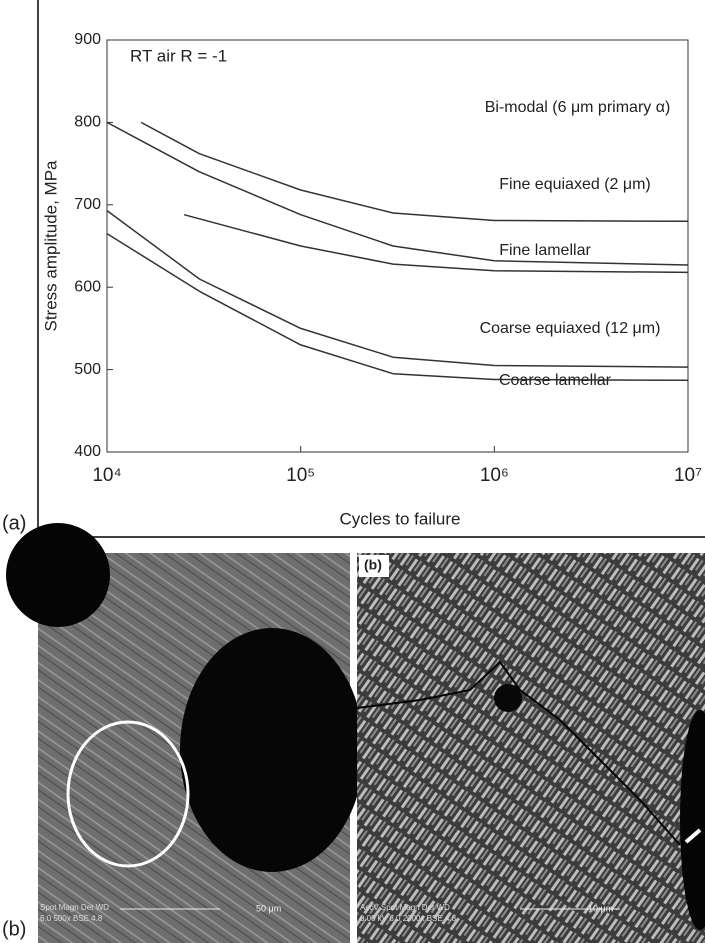 Image resolution: width=705 pixels, height=943 pixels. What do you see at coordinates (87, 369) in the screenshot?
I see `y-tick-label: 500` at bounding box center [87, 369].